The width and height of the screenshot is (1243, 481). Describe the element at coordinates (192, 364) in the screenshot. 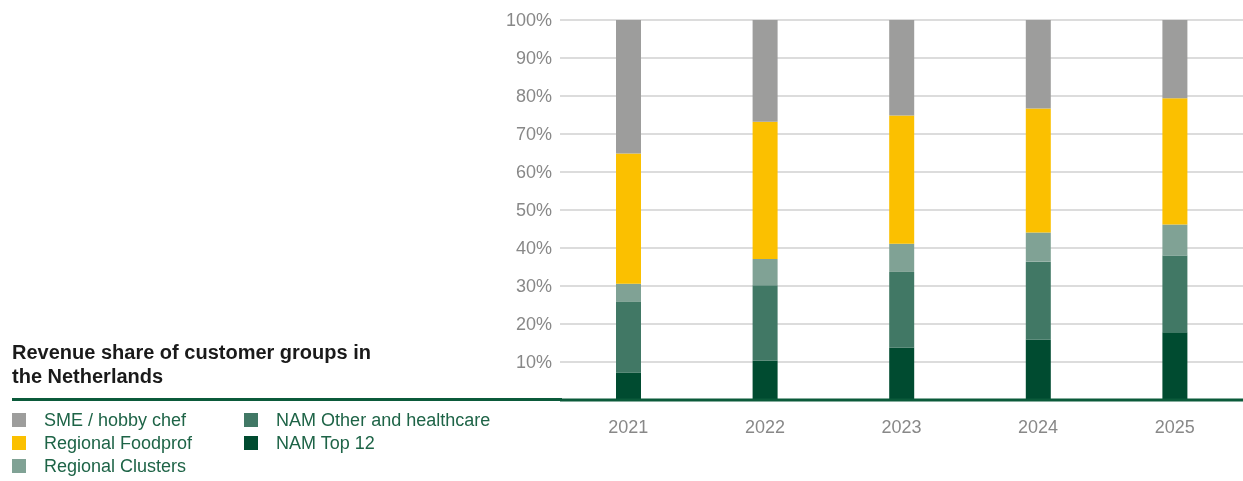

I see `text: Revenue share of customer groups in the Netherlands` at that location.